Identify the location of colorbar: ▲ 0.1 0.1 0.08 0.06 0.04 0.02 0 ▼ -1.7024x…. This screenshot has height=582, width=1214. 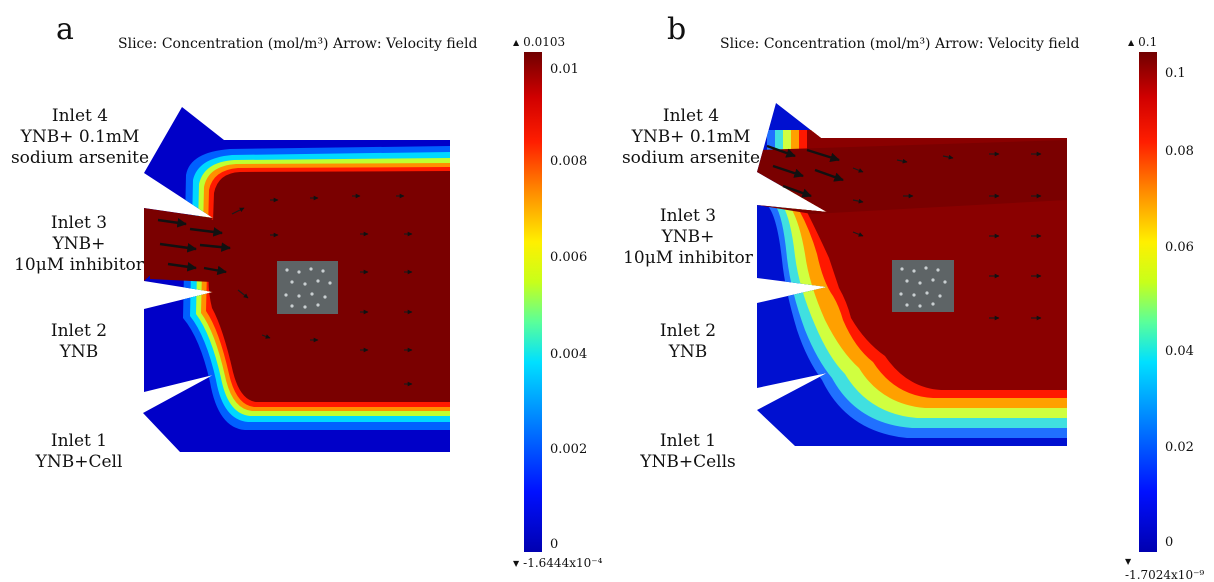
(1169, 307).